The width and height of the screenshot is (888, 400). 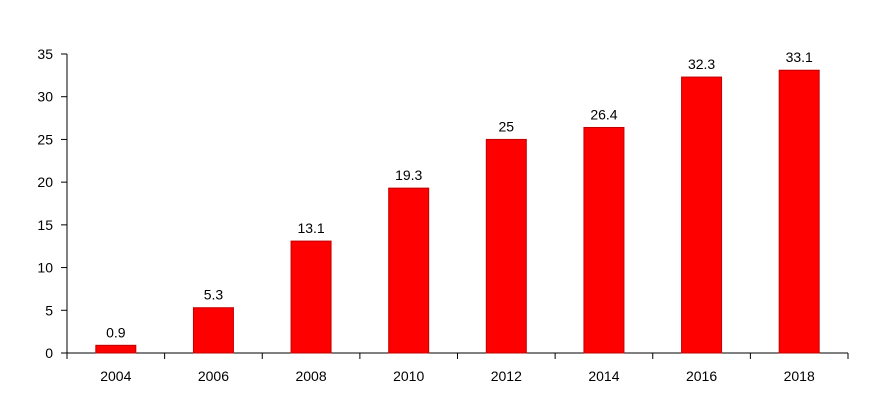 What do you see at coordinates (45, 139) in the screenshot?
I see `y-tick-label: 25` at bounding box center [45, 139].